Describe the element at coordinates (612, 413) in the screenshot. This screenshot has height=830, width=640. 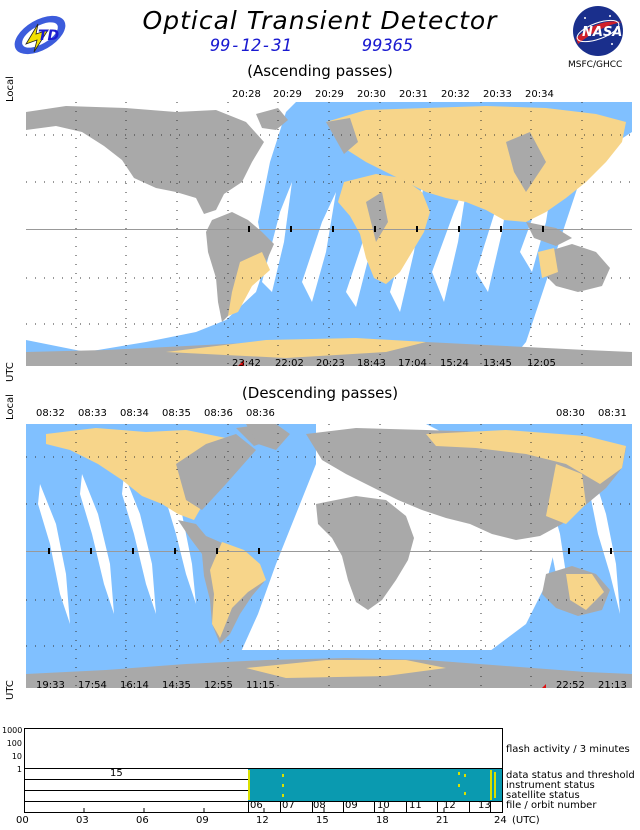
I see `desc-local-time: 08:31` at that location.